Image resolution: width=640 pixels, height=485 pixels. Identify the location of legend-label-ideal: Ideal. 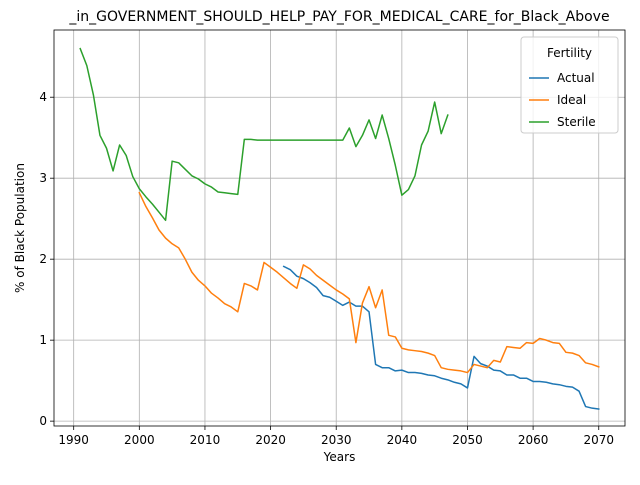
(571, 100).